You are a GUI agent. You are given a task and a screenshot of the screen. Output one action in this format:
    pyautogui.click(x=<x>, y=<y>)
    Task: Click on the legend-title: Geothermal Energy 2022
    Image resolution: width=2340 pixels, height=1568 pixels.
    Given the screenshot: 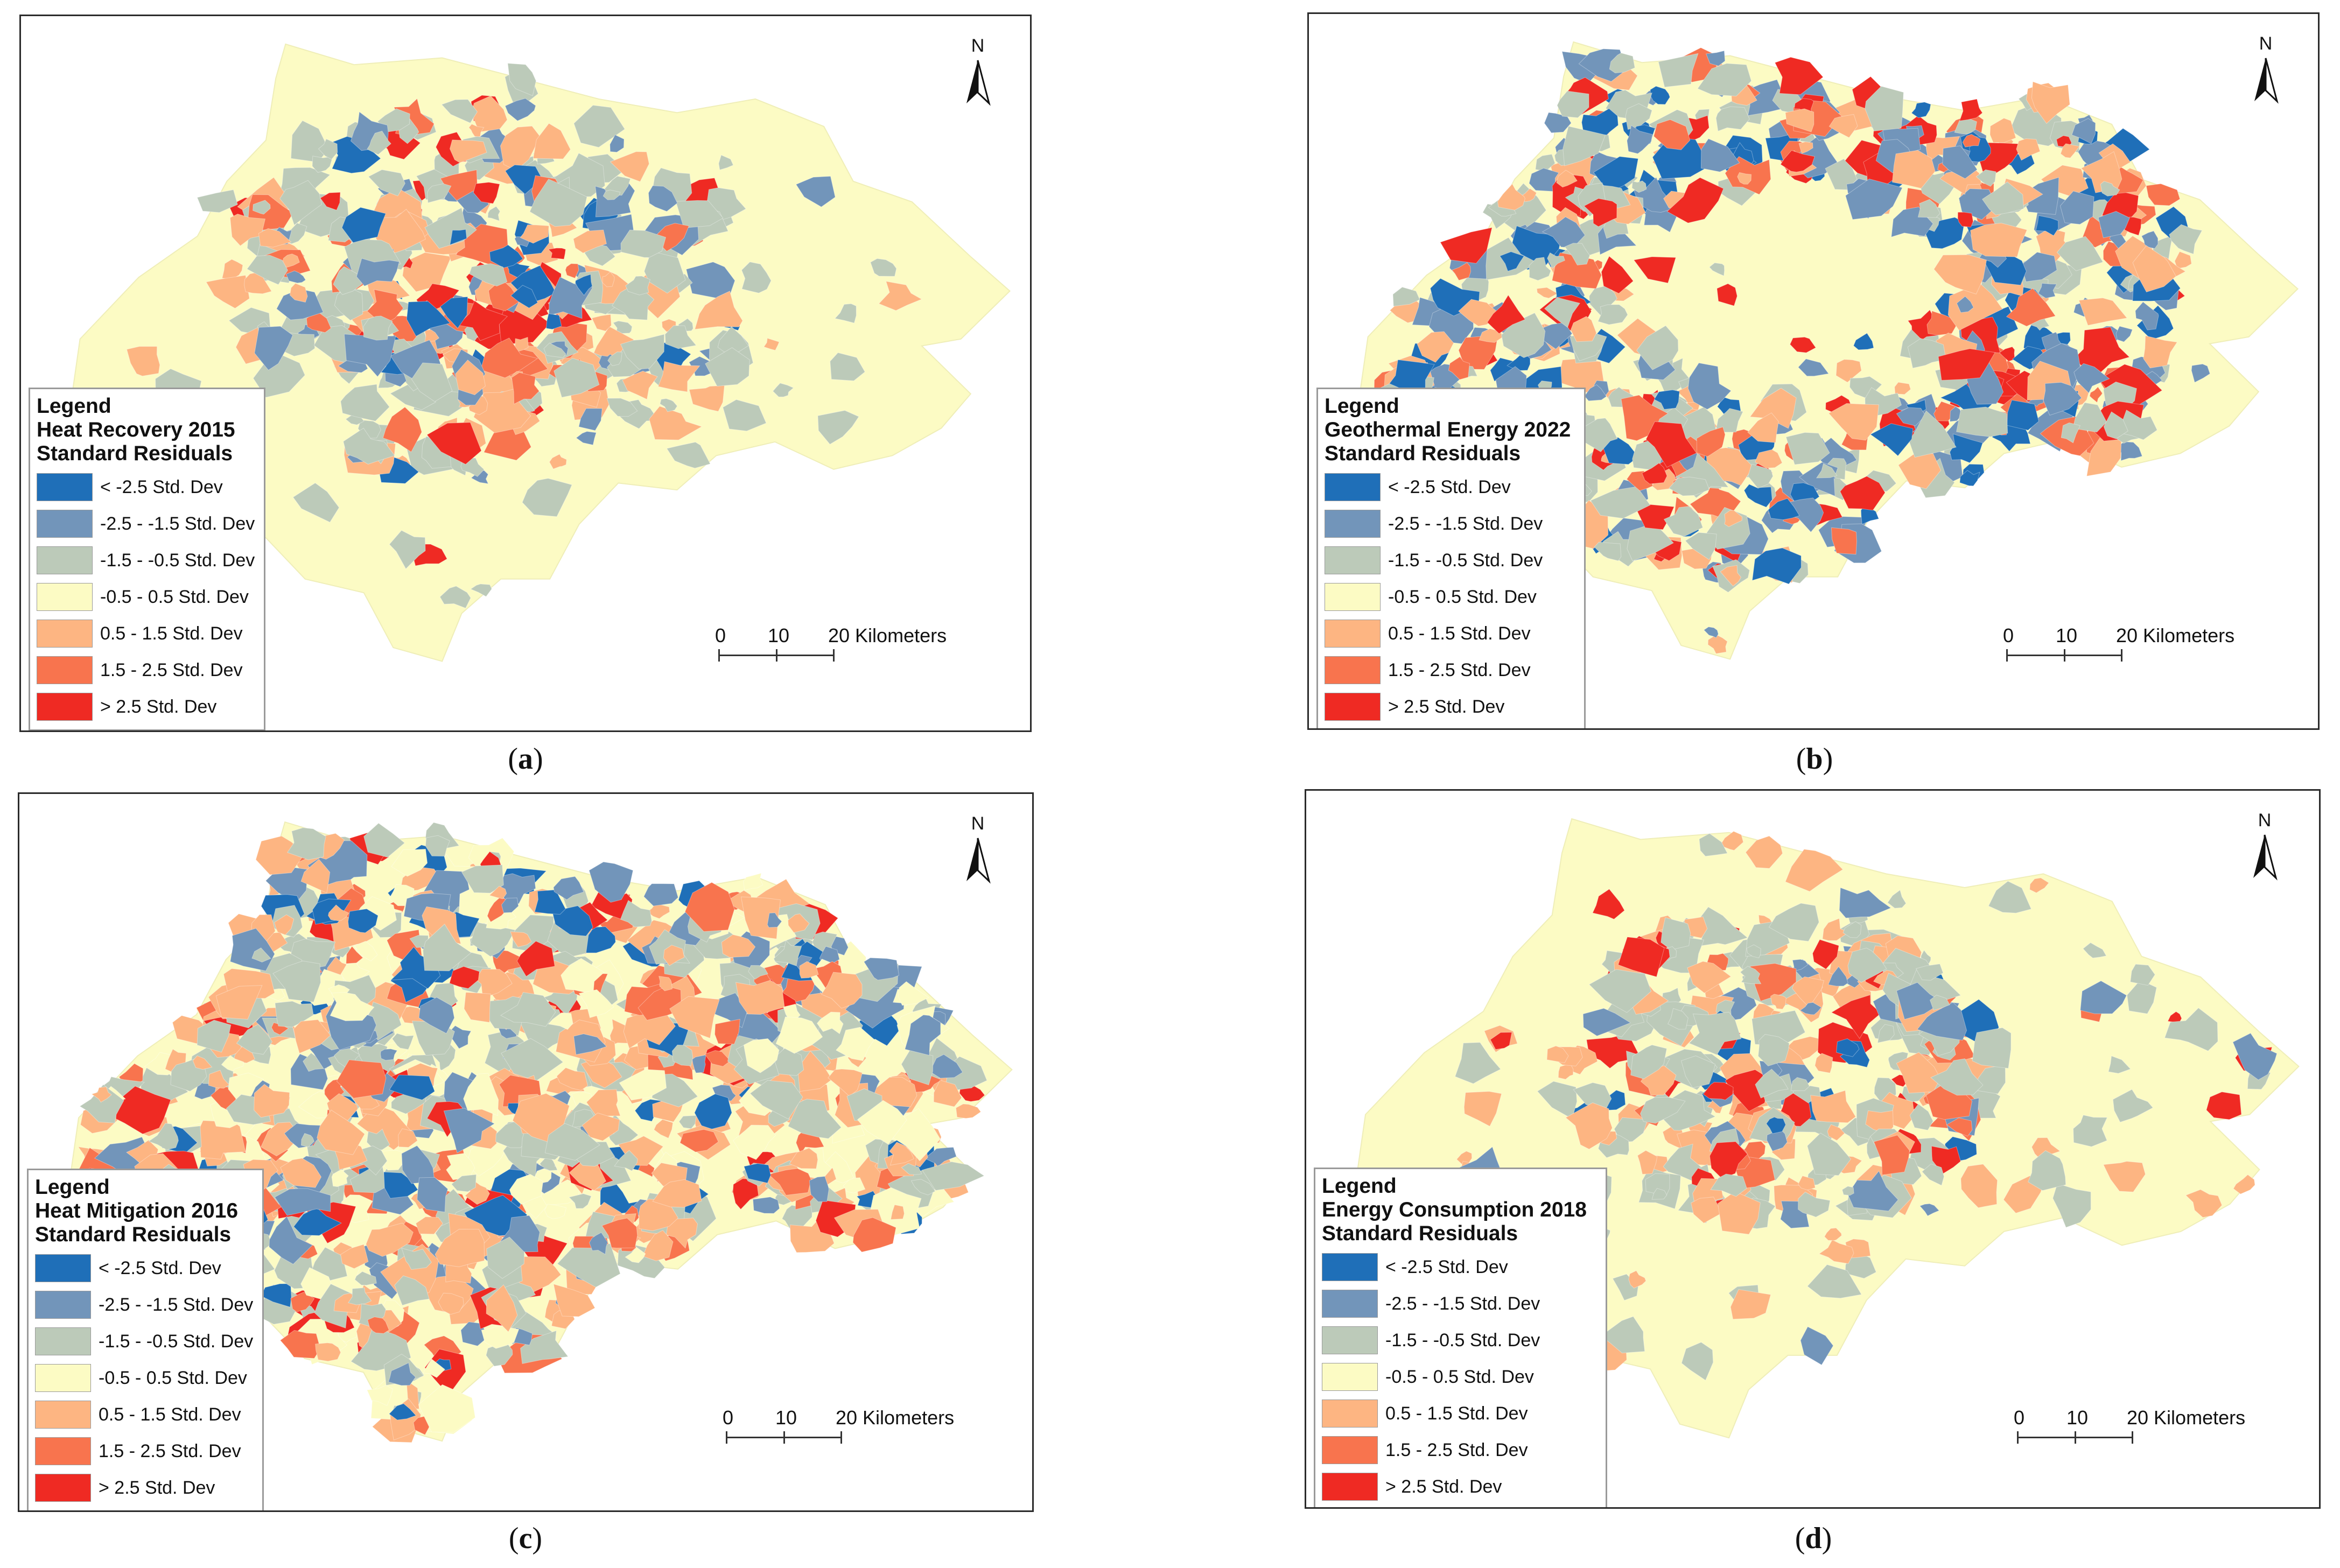 What is the action you would take?
    pyautogui.click(x=1448, y=429)
    